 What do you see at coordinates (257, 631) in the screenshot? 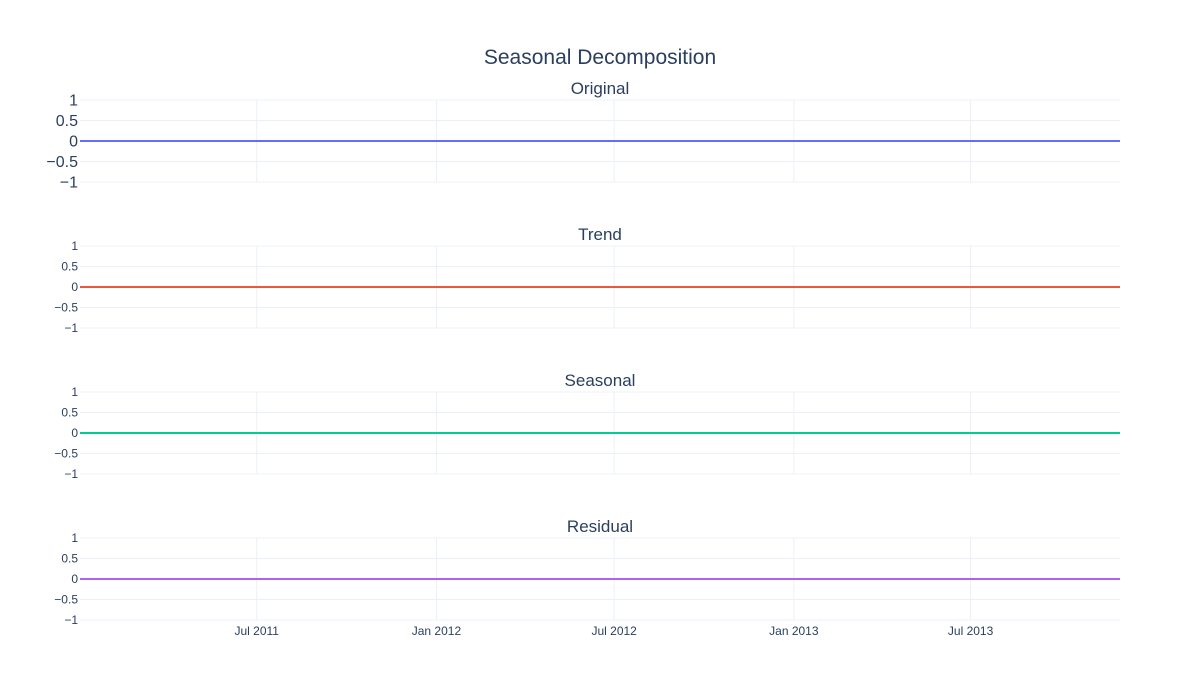
I see `x-tick-label: Jul 2011` at bounding box center [257, 631].